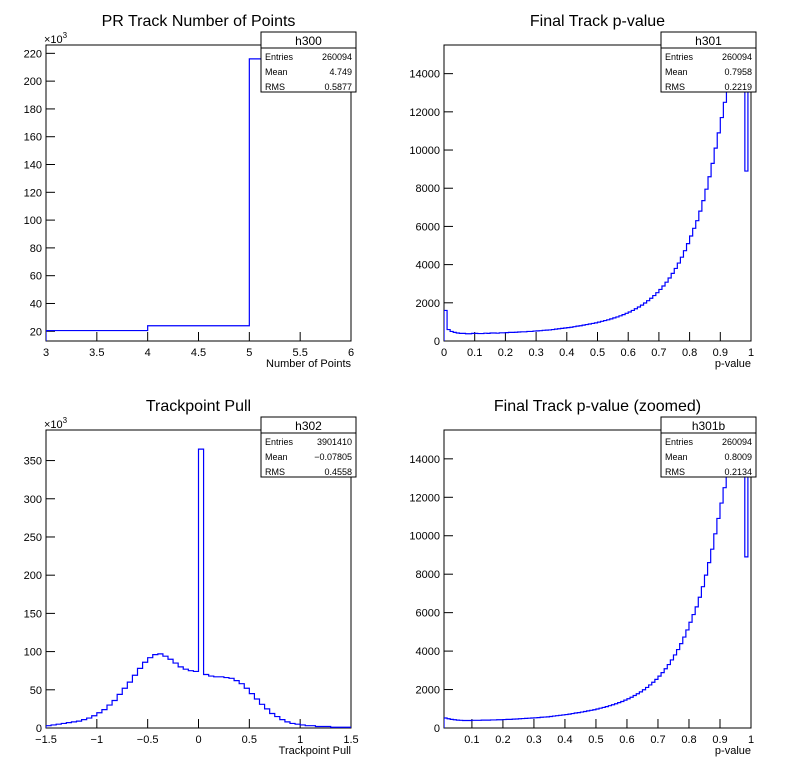 This screenshot has width=796, height=772. Describe the element at coordinates (738, 457) in the screenshot. I see `stats-row-value: 0.8009` at that location.